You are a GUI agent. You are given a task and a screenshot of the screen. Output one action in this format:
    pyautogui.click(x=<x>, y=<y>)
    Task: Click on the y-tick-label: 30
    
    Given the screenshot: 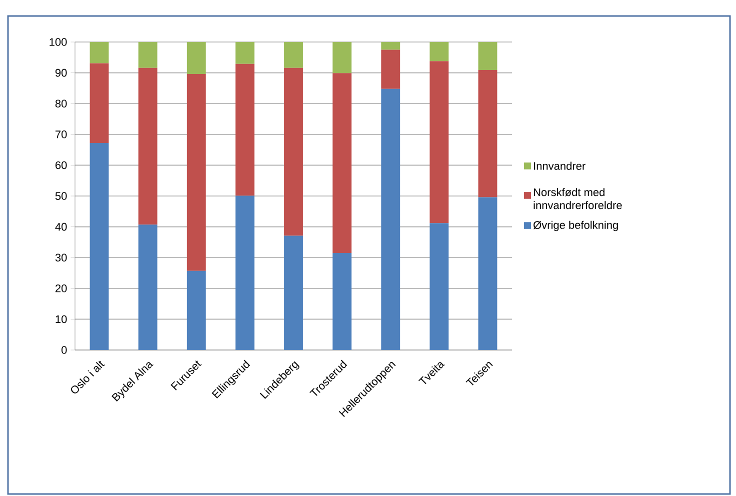 What is the action you would take?
    pyautogui.click(x=61, y=258)
    